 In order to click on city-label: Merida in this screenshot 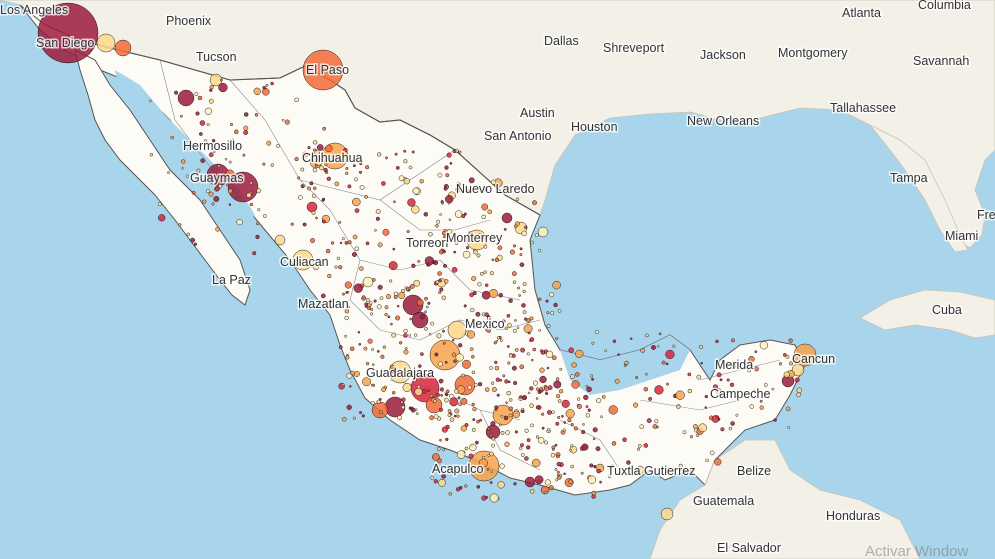, I will do `click(734, 365)`.